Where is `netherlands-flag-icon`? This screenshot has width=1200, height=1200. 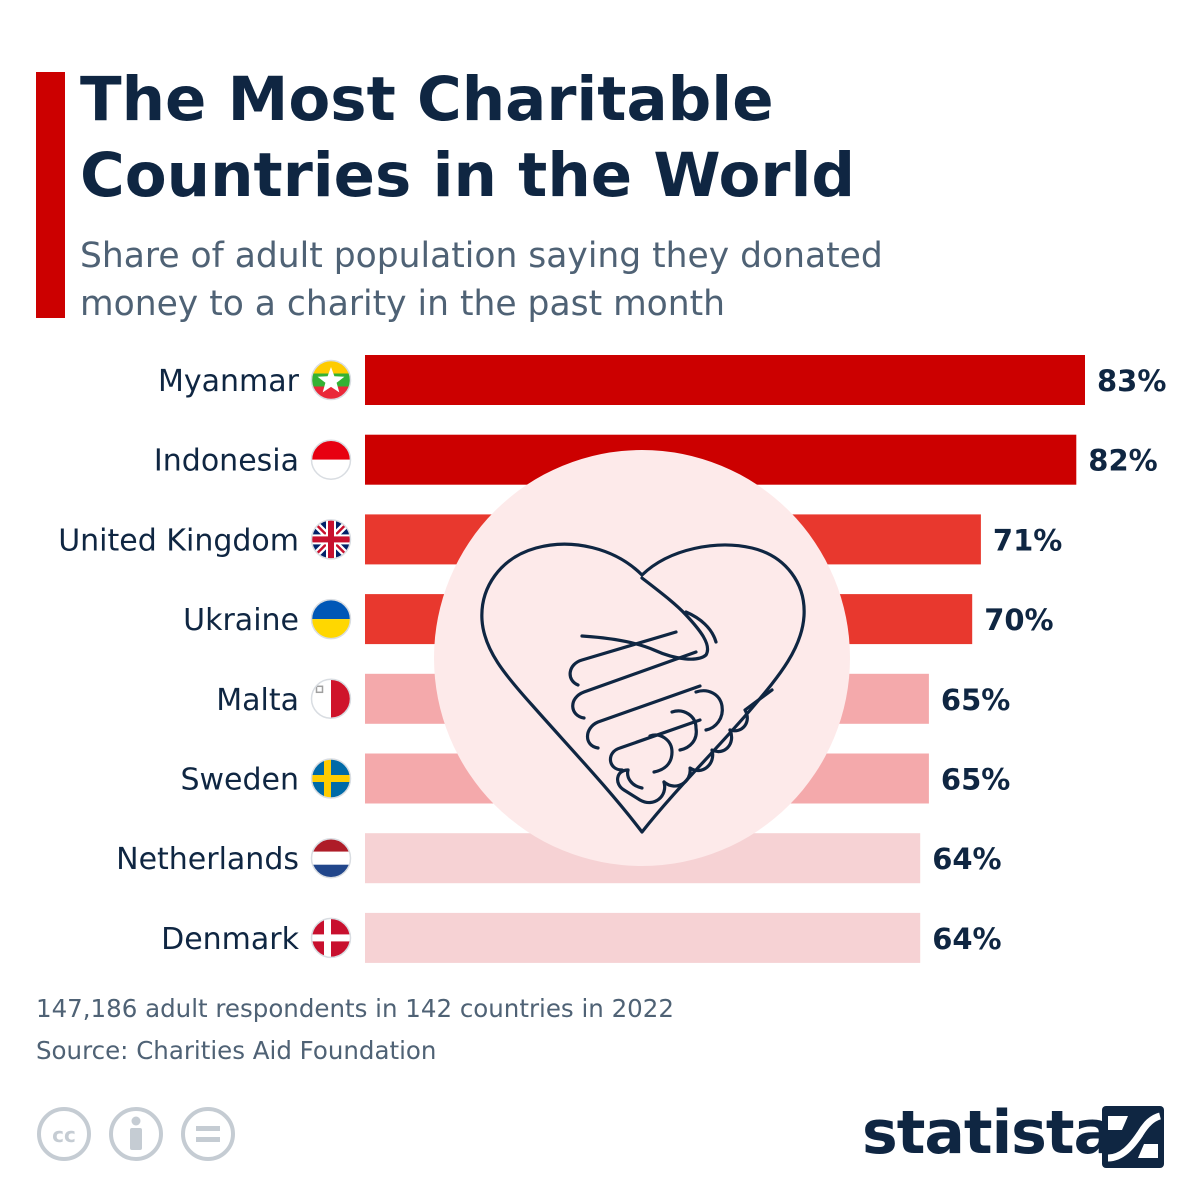 netherlands-flag-icon is located at coordinates (331, 858).